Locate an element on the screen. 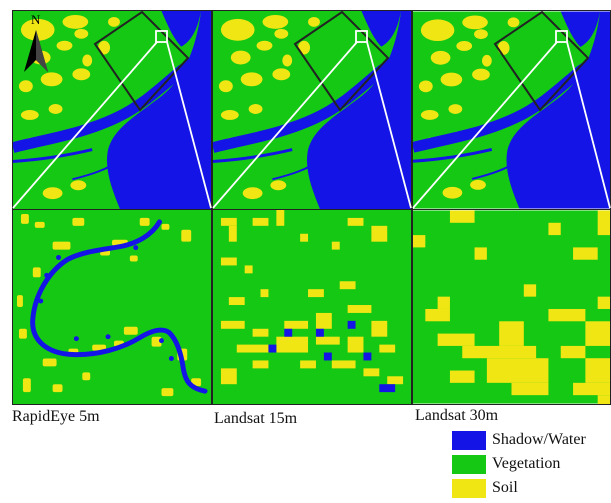 This screenshot has width=611, height=503. zoom-map-landsat30-svg is located at coordinates (511, 307).